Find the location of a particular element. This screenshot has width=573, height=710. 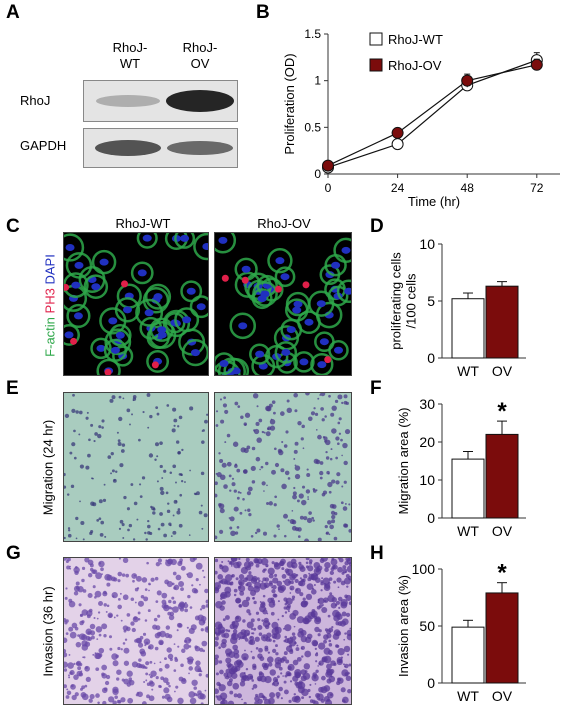

if-image-ov-cells is located at coordinates (283, 304).